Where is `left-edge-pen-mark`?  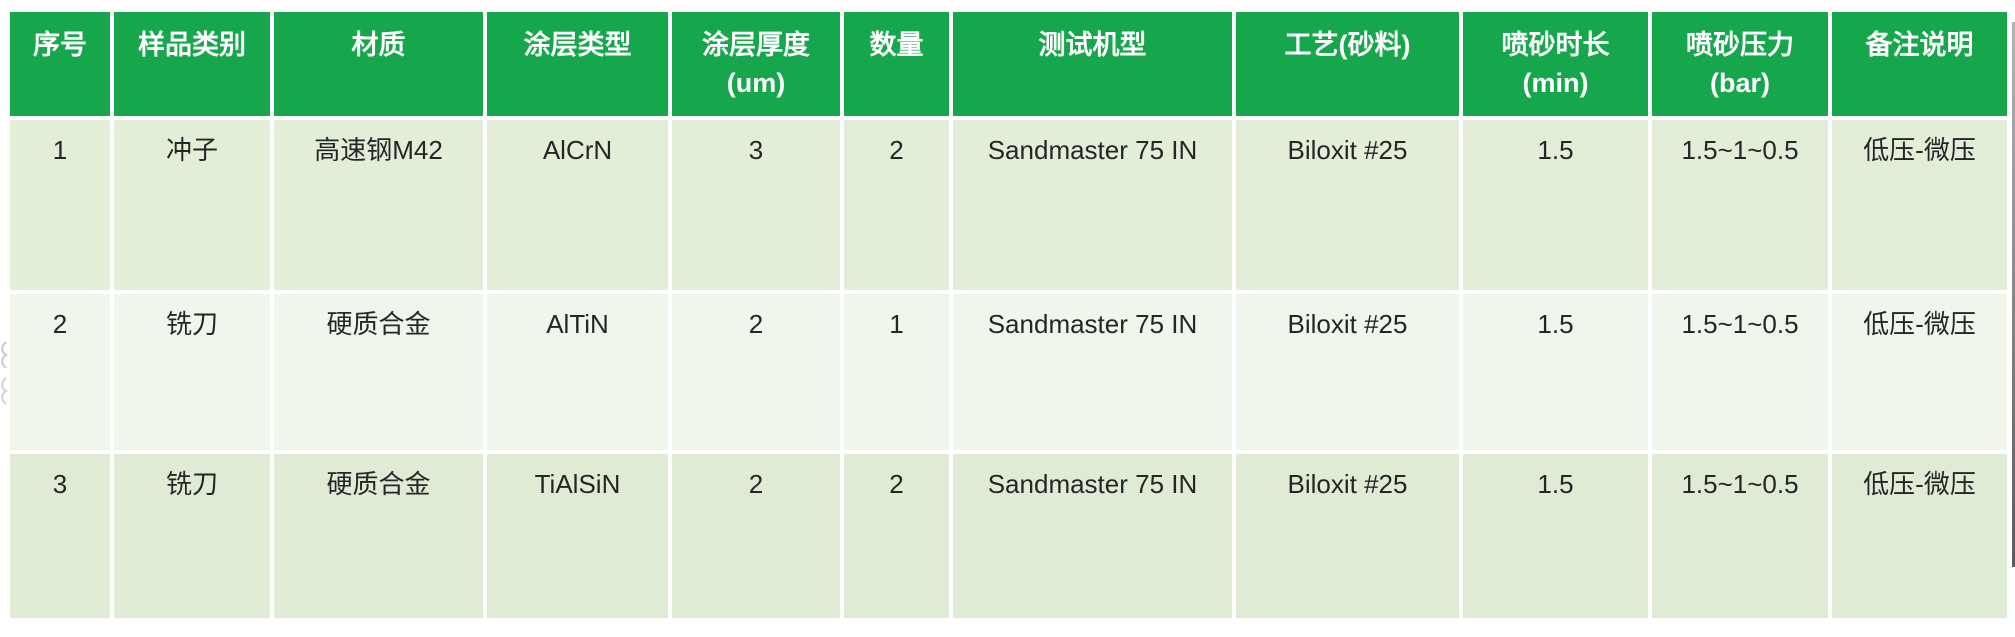
left-edge-pen-mark is located at coordinates (4, 373).